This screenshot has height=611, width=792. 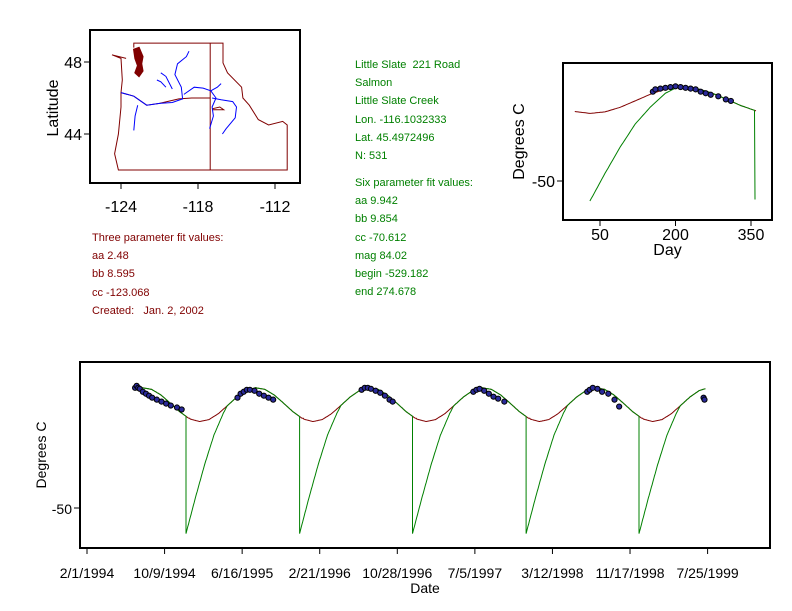 What do you see at coordinates (630, 573) in the screenshot?
I see `x-tick-label: 11/17/1998` at bounding box center [630, 573].